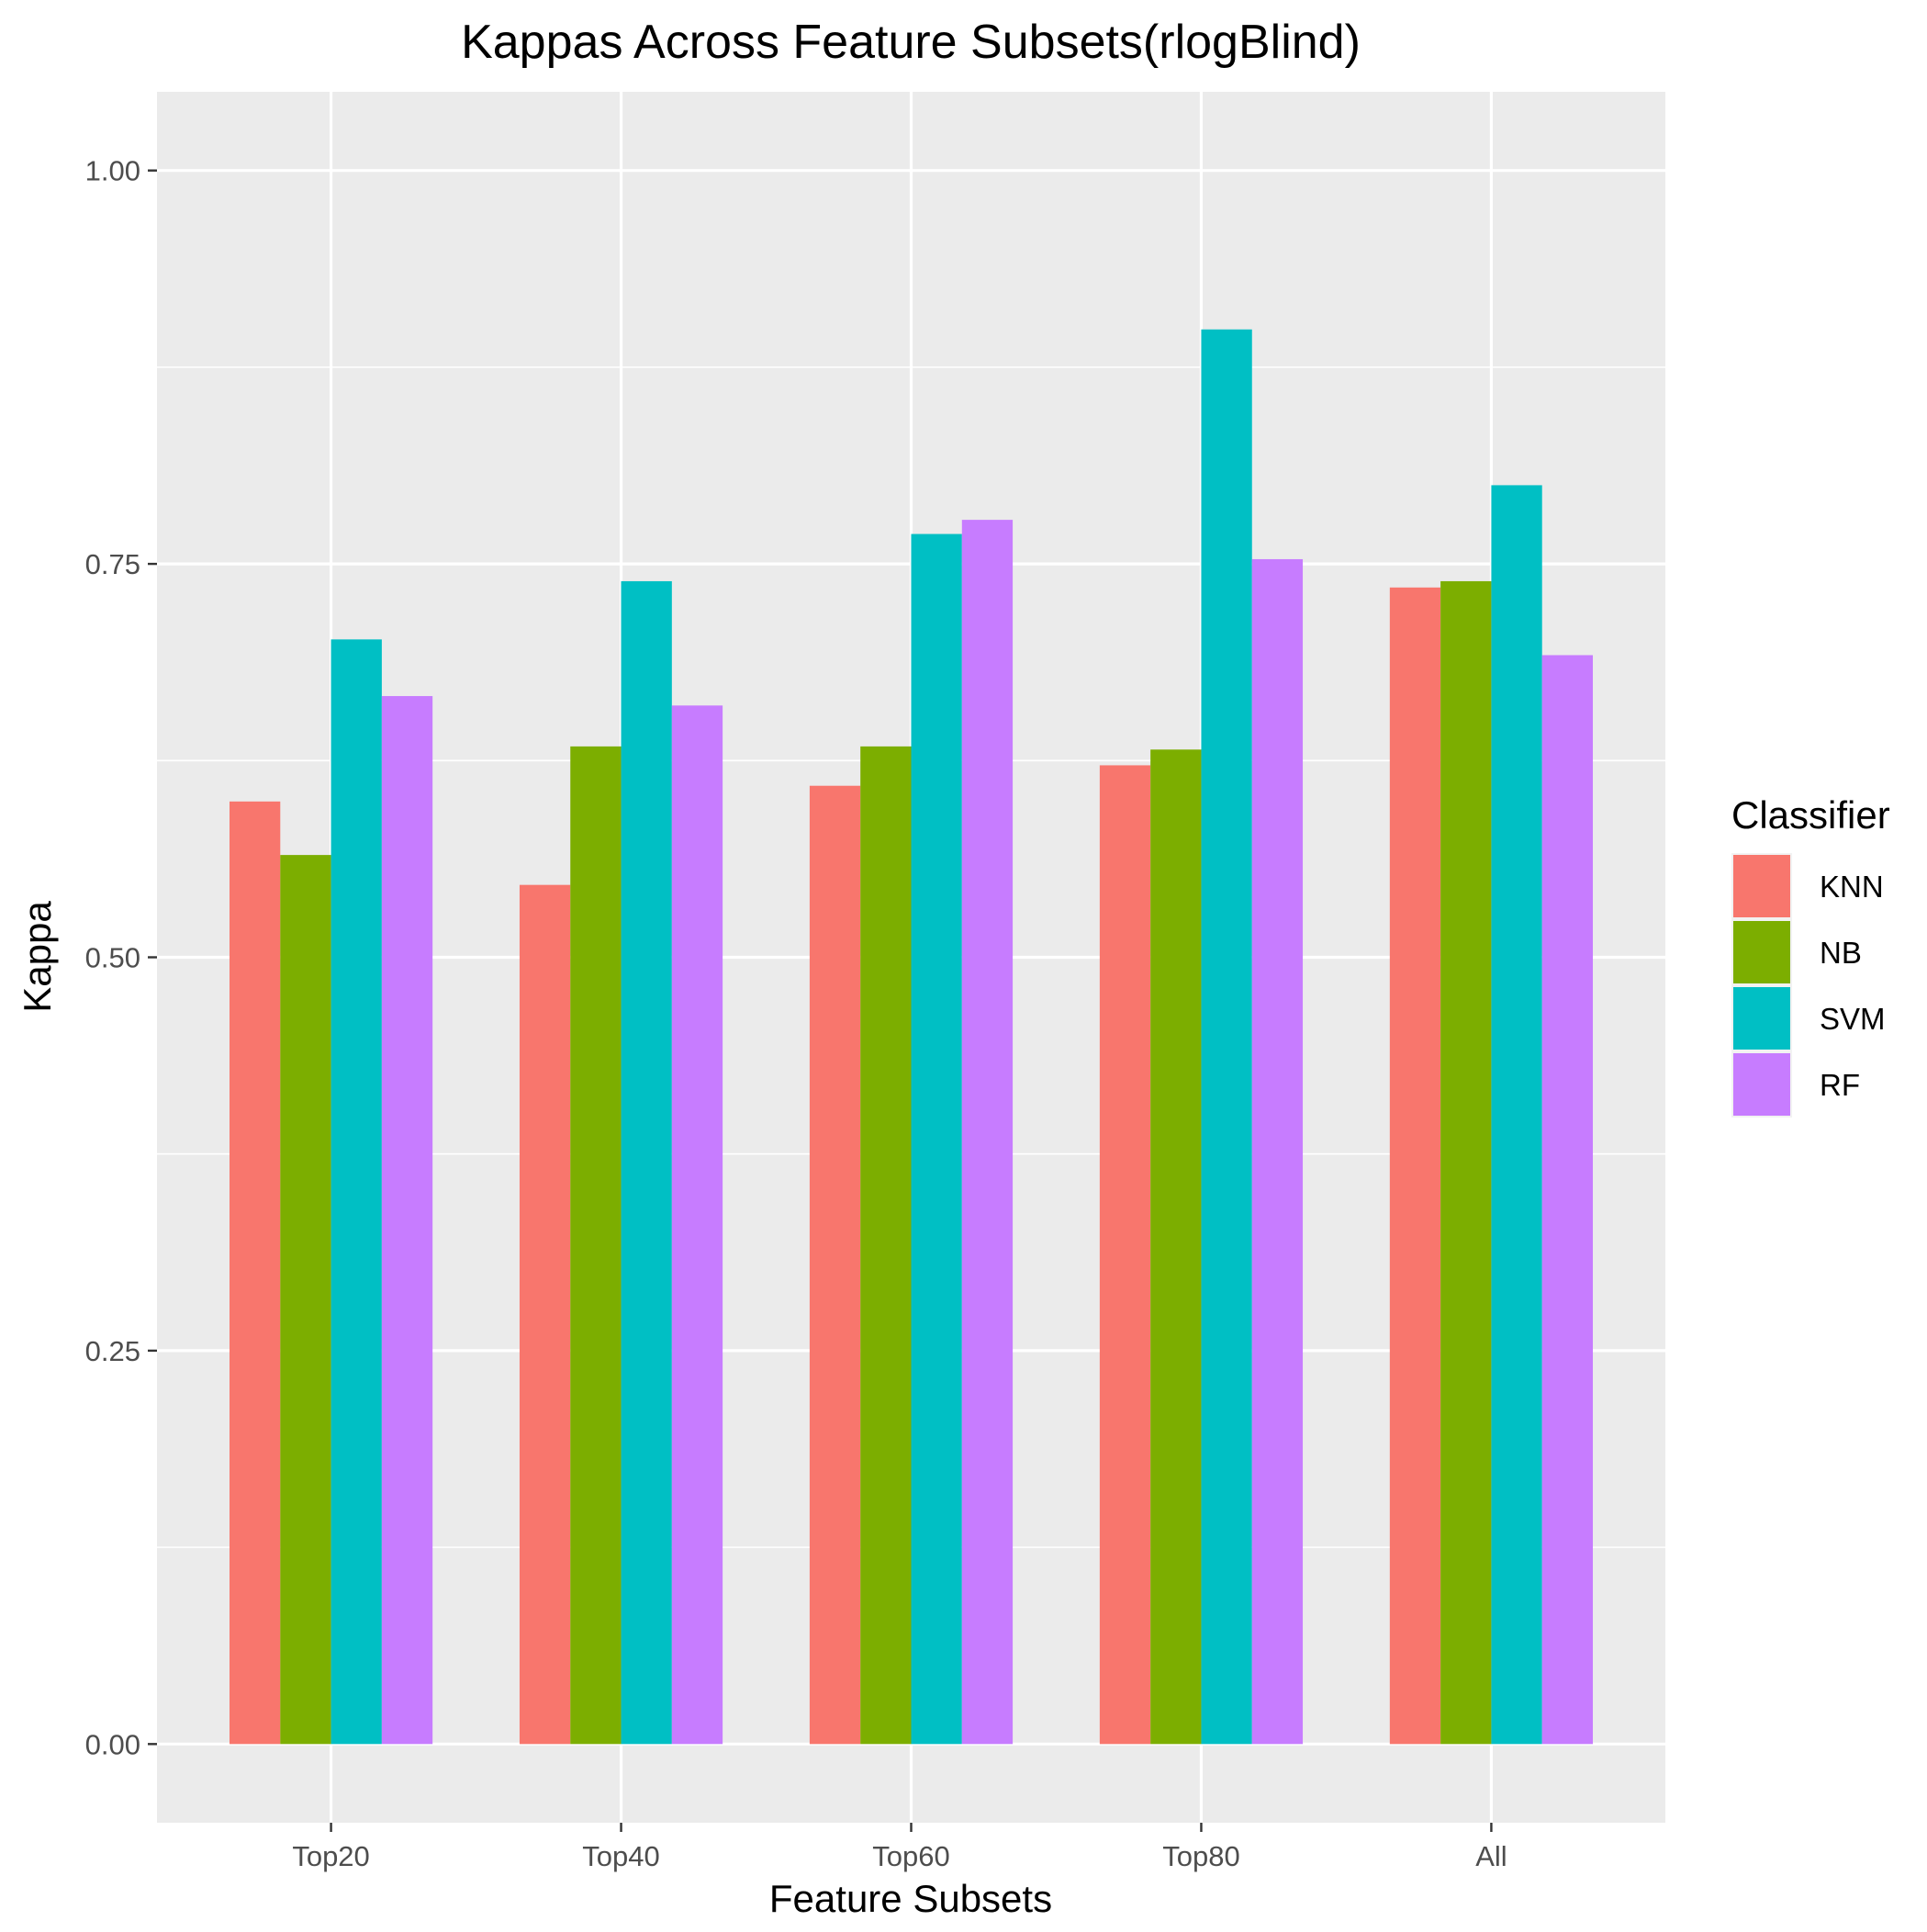  Describe the element at coordinates (697, 1225) in the screenshot. I see `bar-rf-top40` at that location.